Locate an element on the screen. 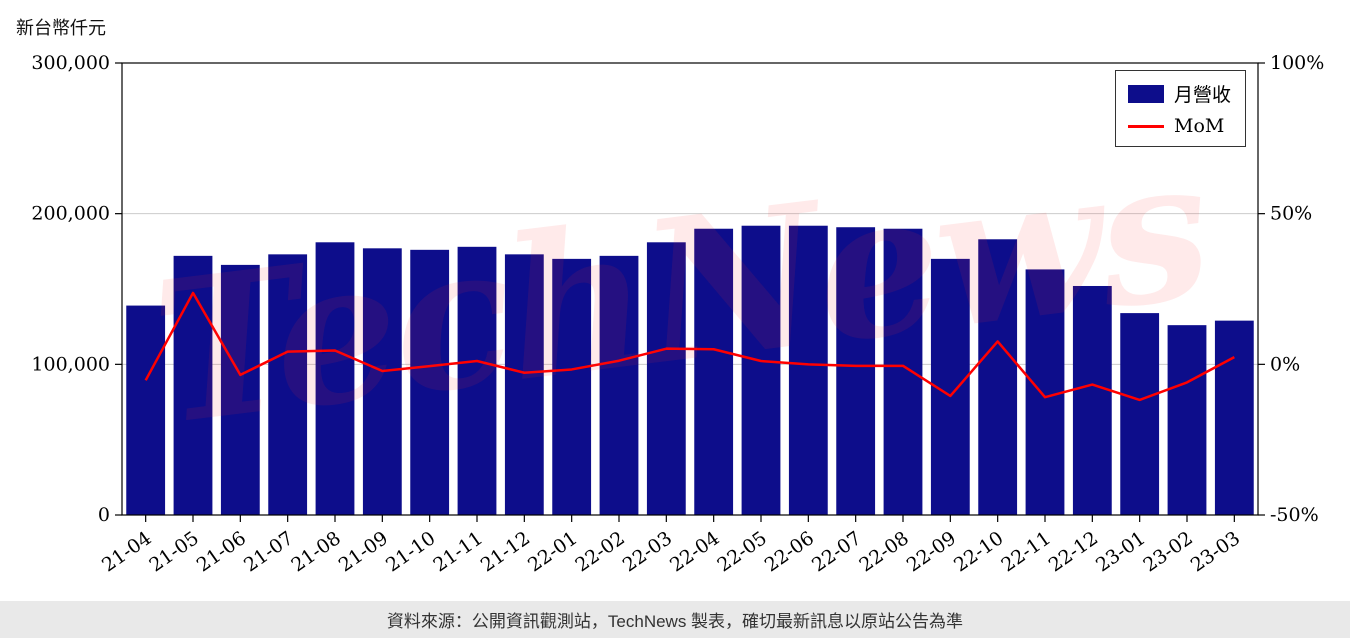  legend-line-mom is located at coordinates (1145, 126).